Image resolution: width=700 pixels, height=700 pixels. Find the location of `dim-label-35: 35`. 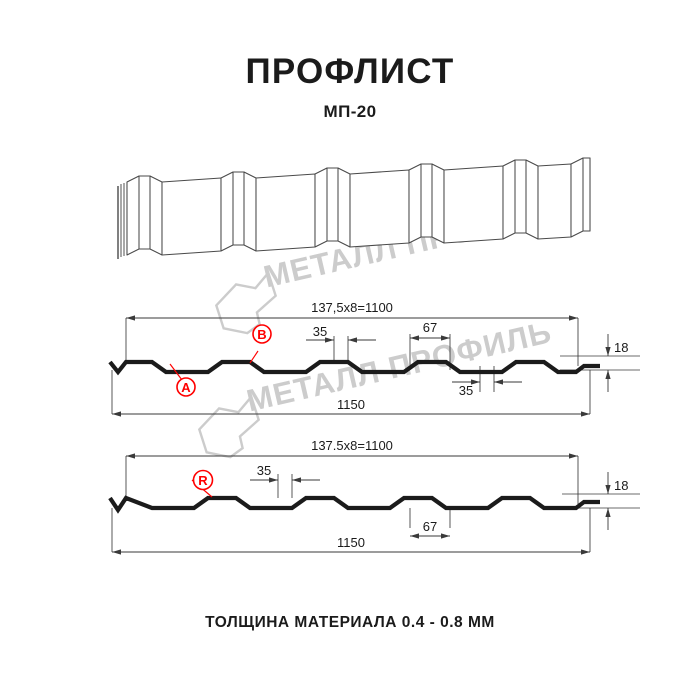

dim-label-35: 35 is located at coordinates (264, 470).